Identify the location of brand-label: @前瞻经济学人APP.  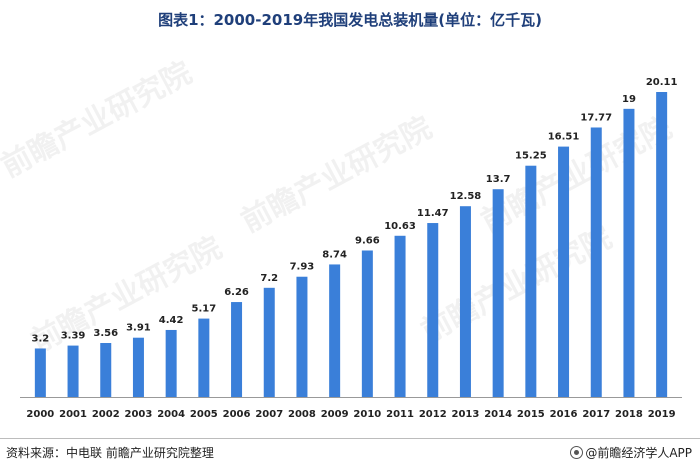
(631, 452).